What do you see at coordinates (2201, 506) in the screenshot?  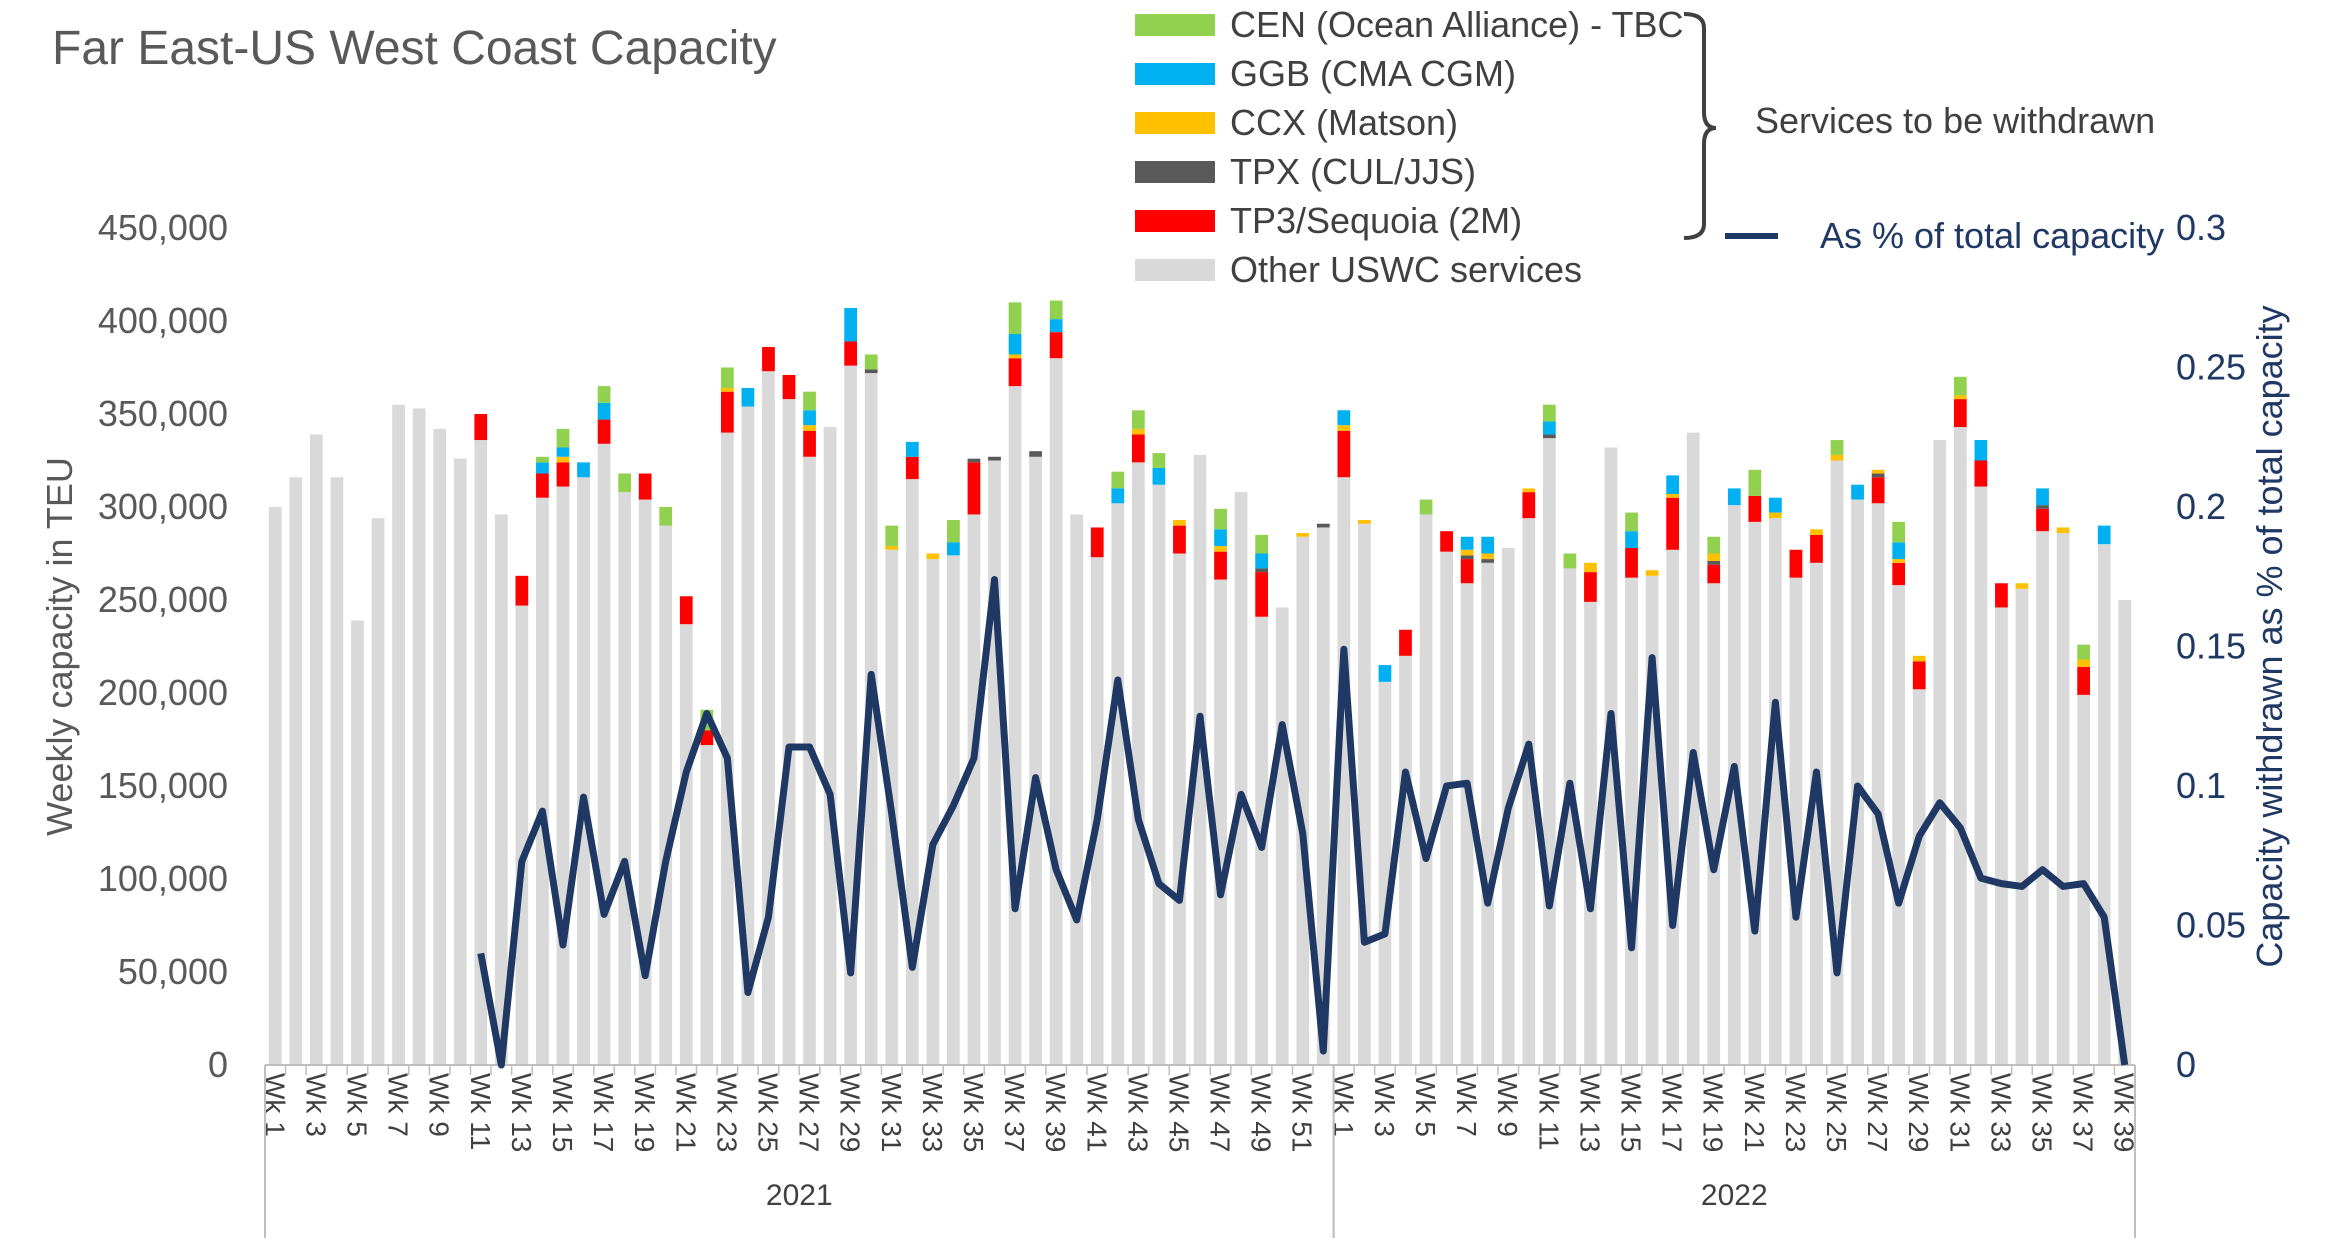 I see `y2-tick-label: 0.2` at bounding box center [2201, 506].